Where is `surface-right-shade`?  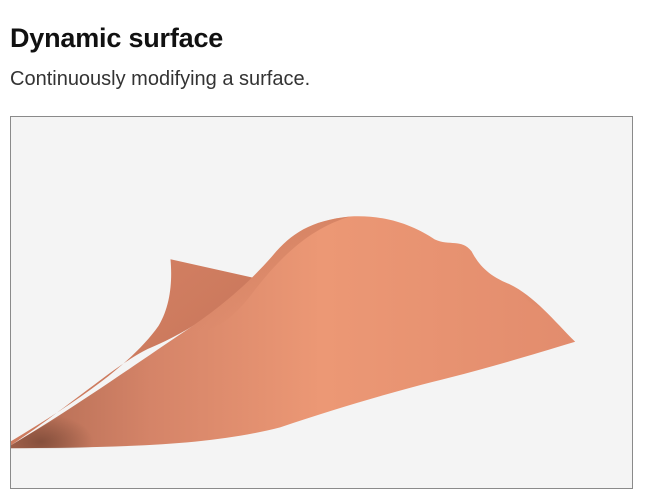
surface-right-shade is located at coordinates (505, 290).